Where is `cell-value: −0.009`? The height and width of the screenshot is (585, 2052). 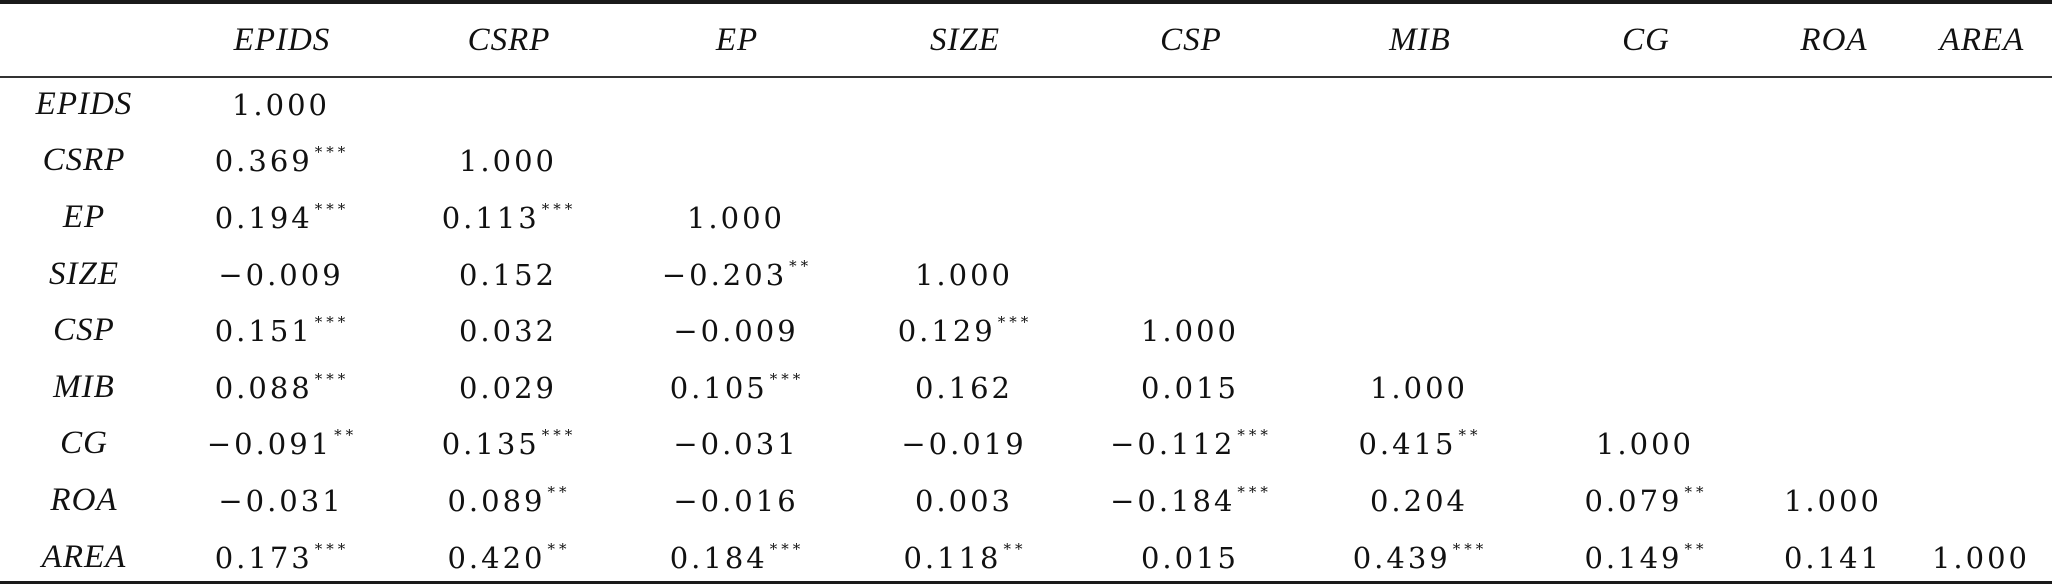 cell-value: −0.009 is located at coordinates (736, 331).